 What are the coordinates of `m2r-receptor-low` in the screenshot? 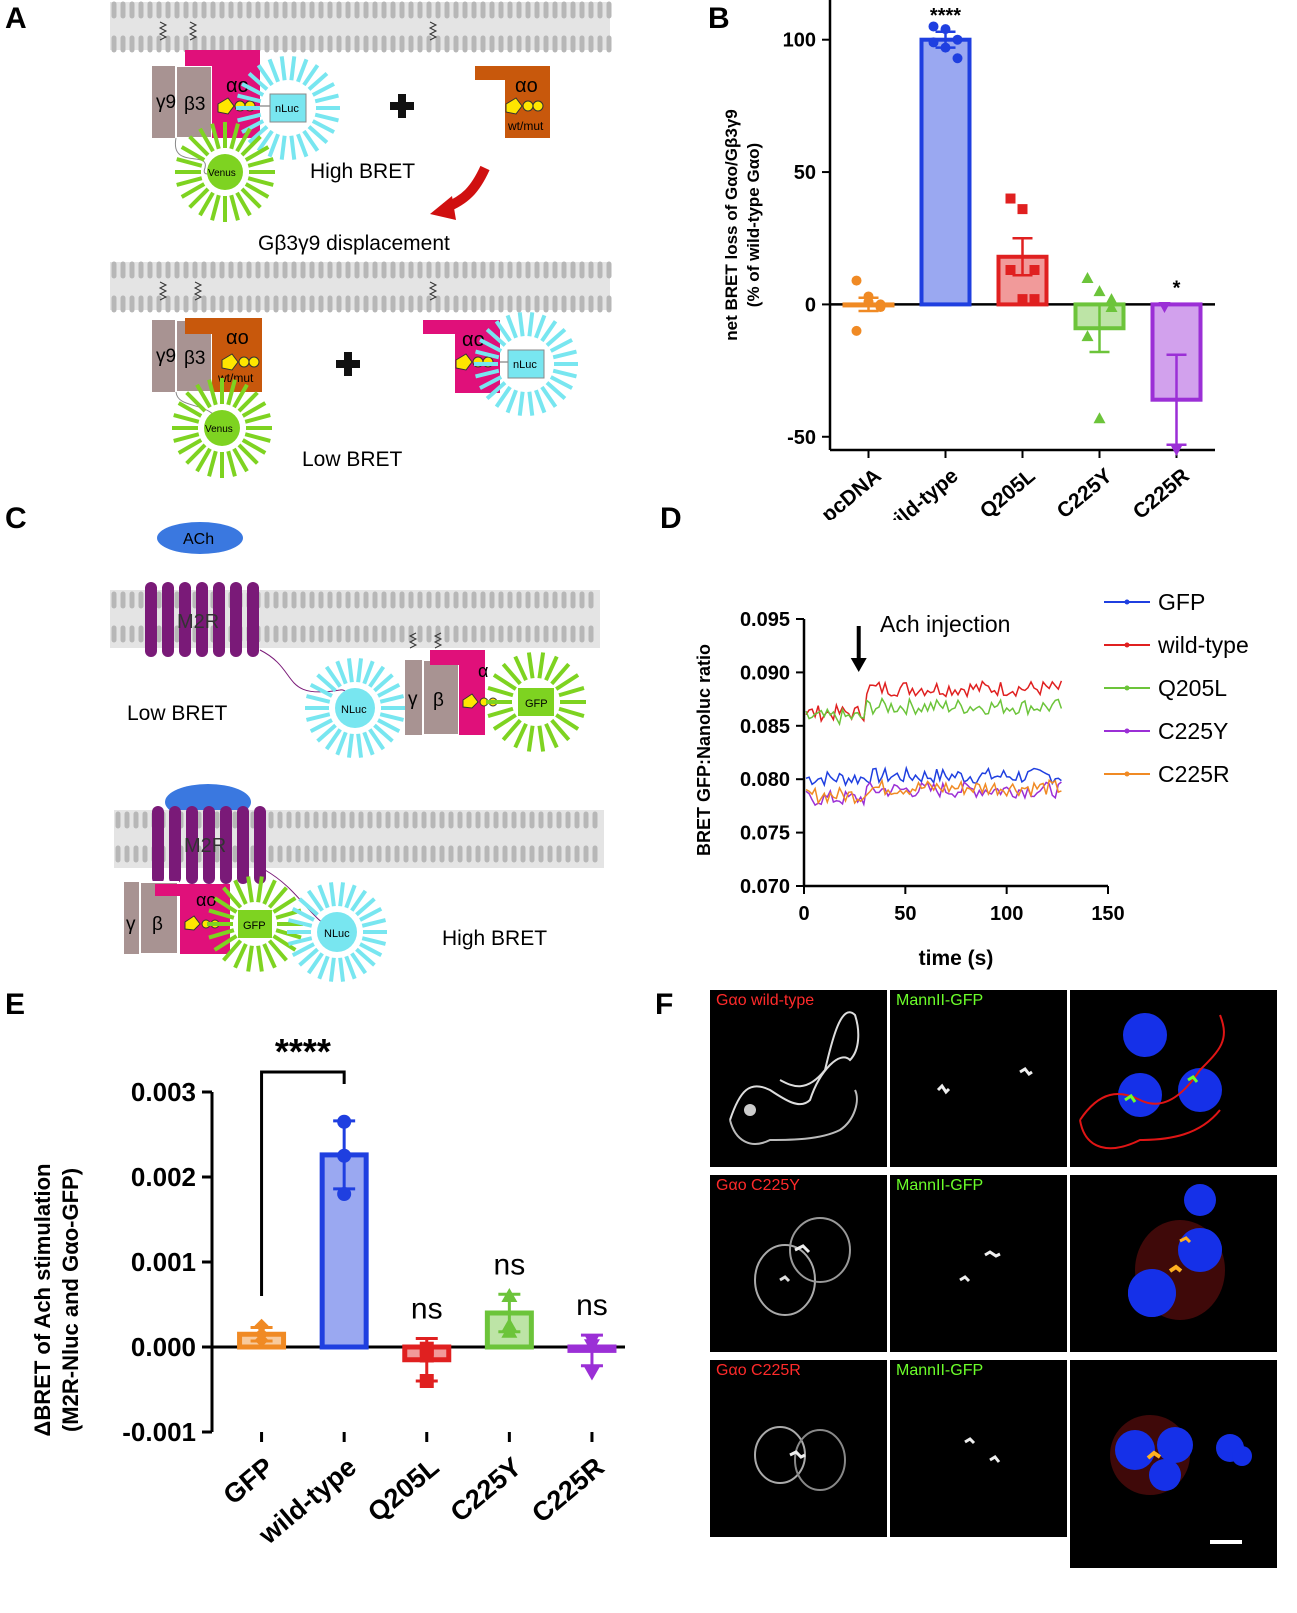 It's located at (202, 619).